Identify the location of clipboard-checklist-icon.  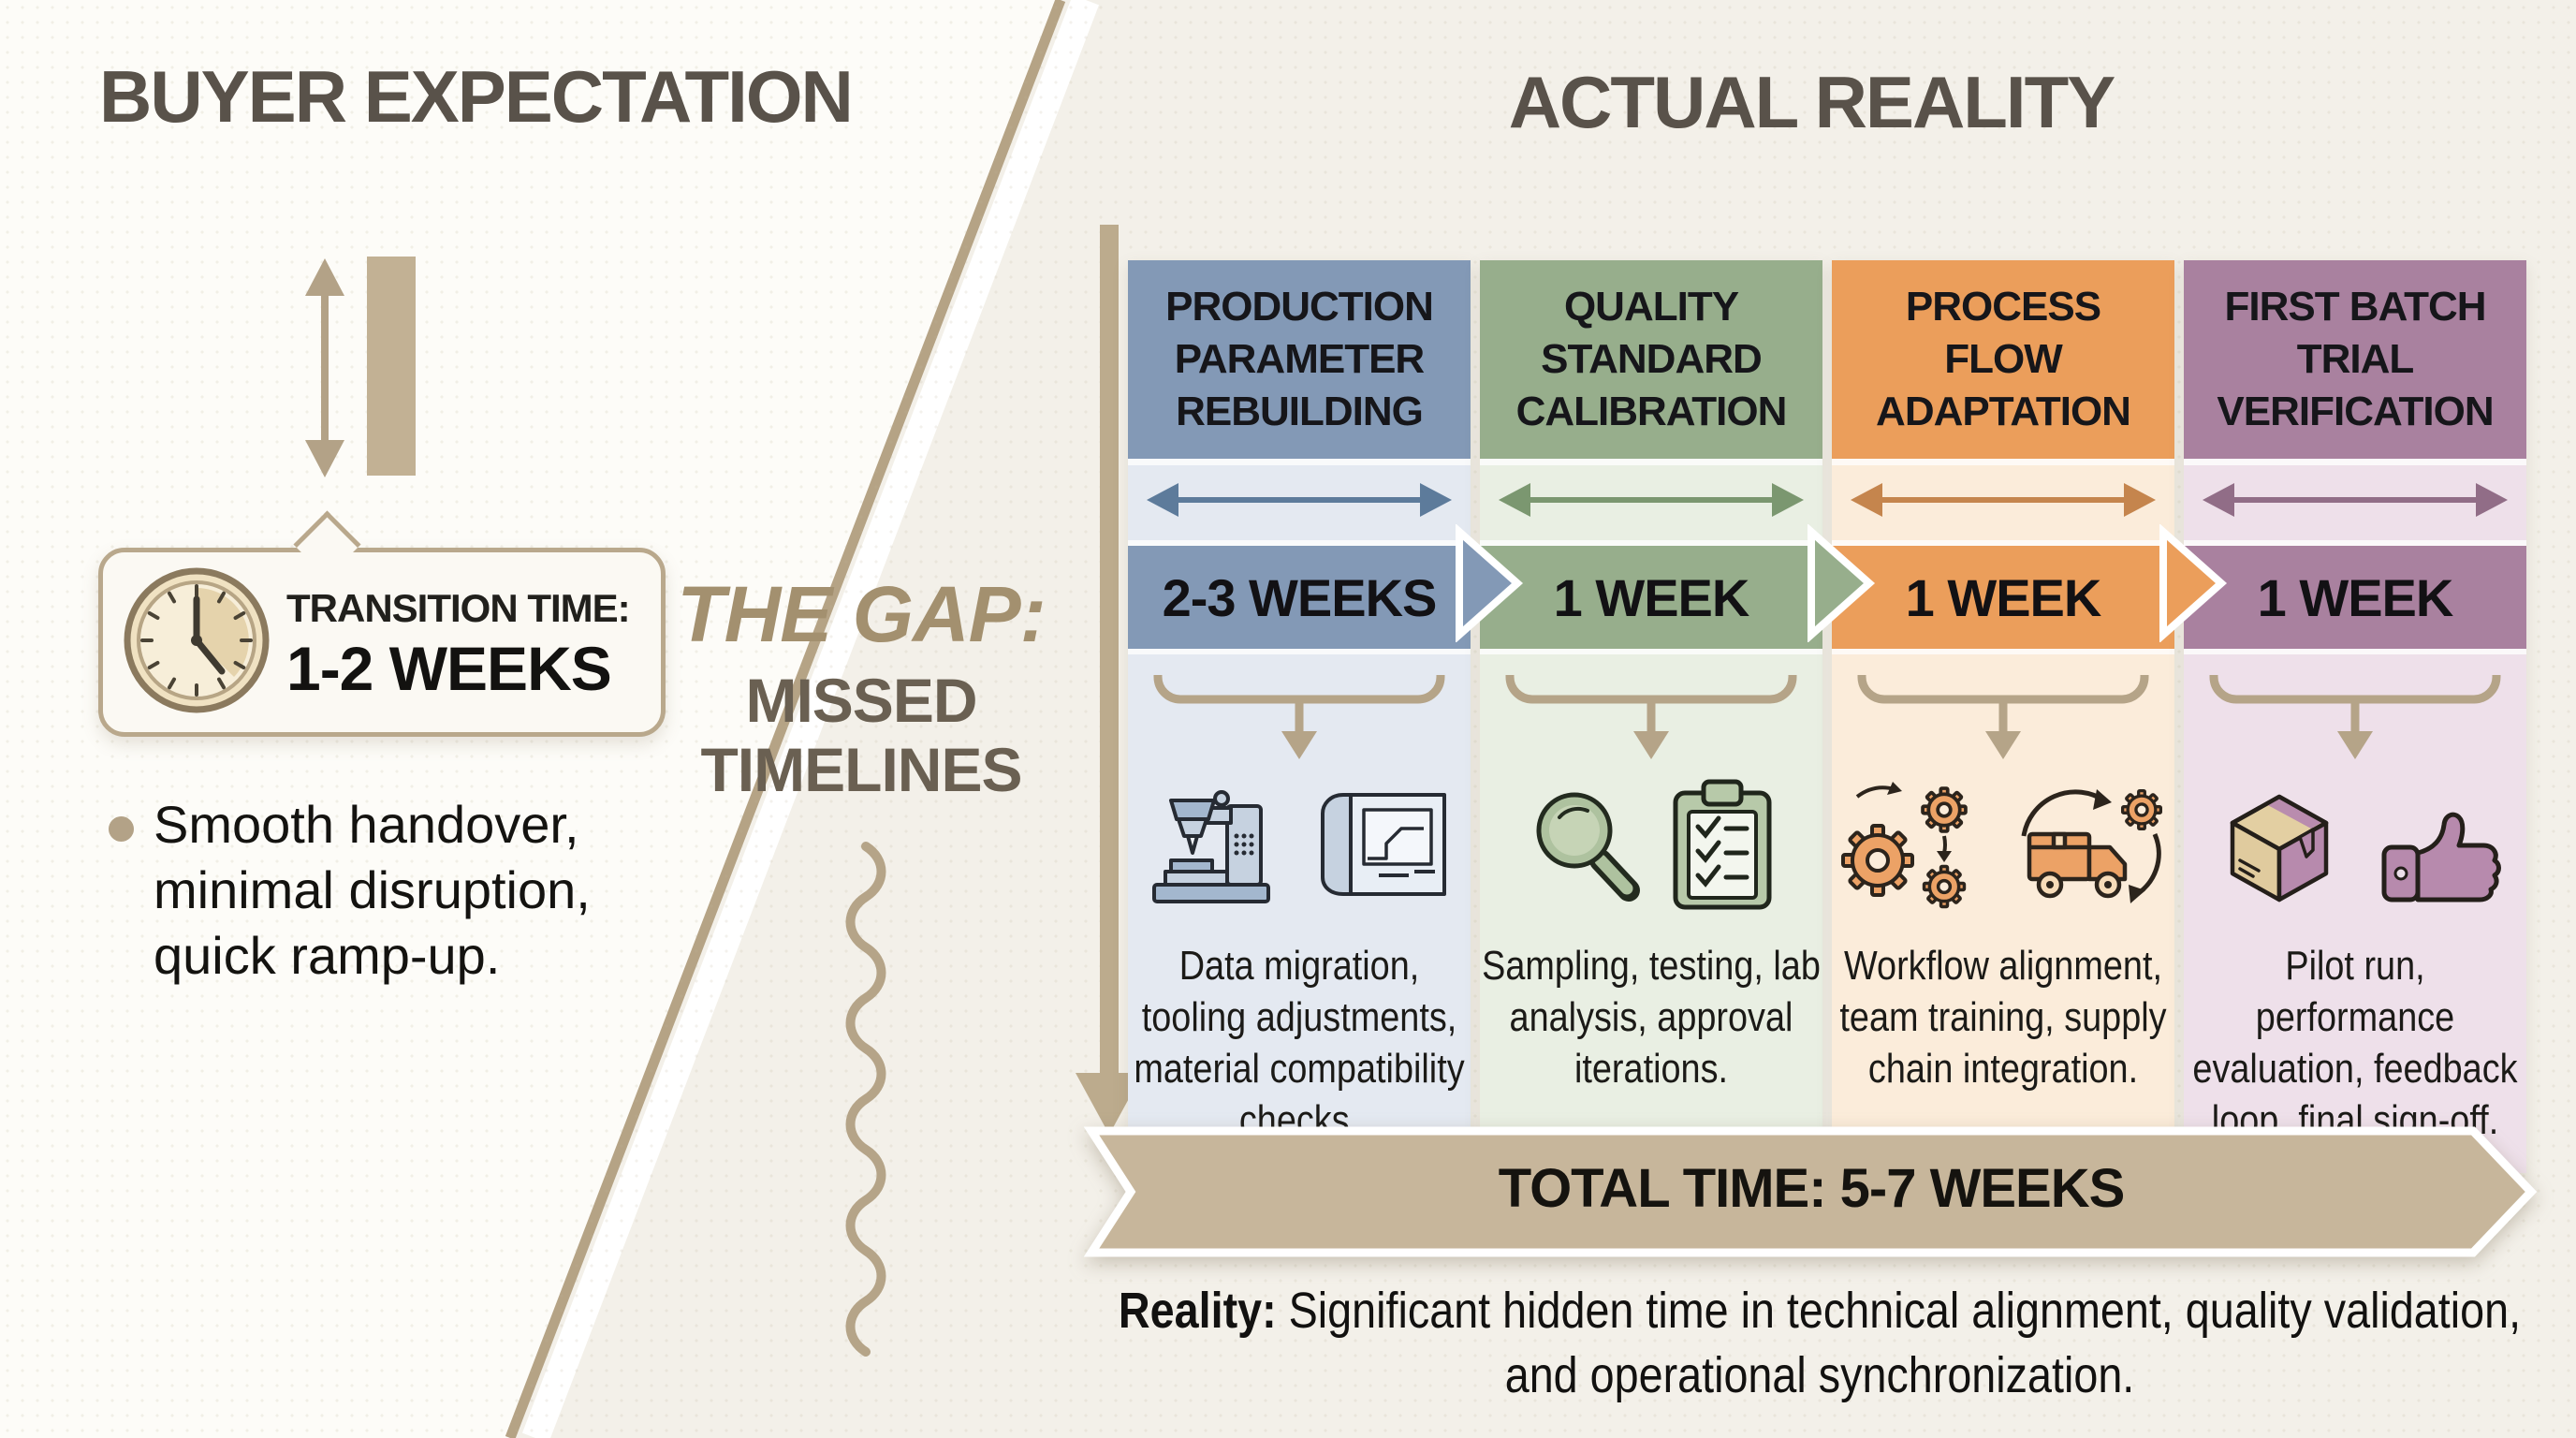
(1723, 844).